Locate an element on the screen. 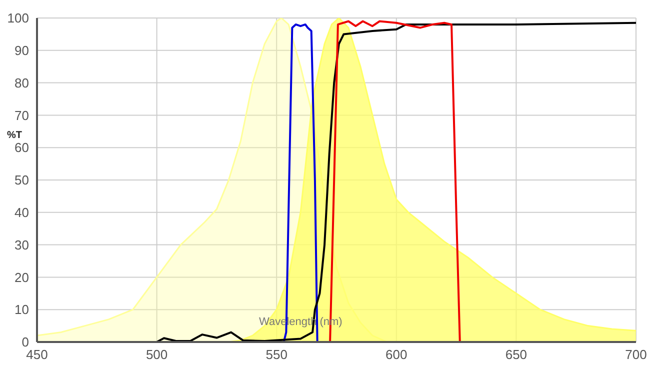 The height and width of the screenshot is (371, 657). y-tick-label: 70 is located at coordinates (21, 115).